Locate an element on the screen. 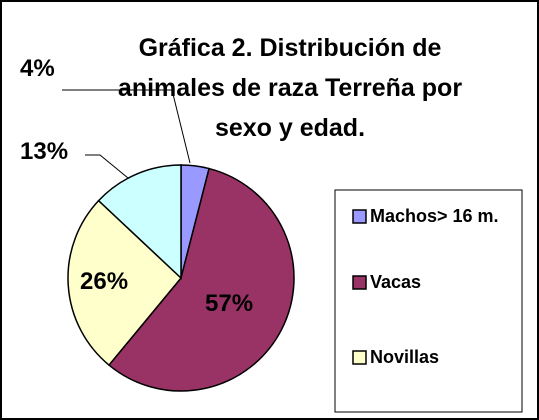  legend-label: Novillas is located at coordinates (405, 357).